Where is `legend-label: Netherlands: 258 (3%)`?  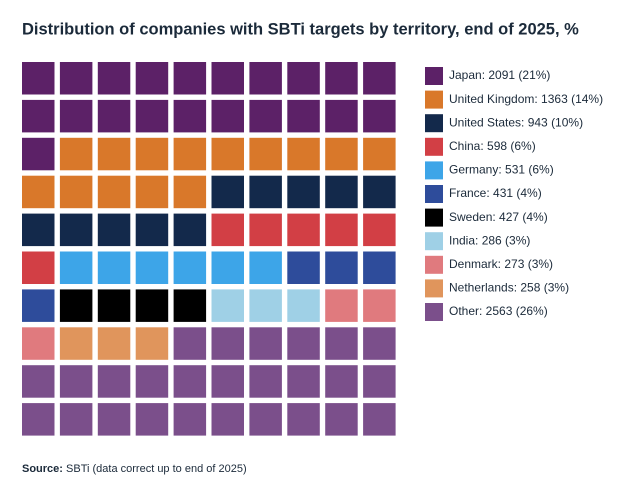 legend-label: Netherlands: 258 (3%) is located at coordinates (509, 288).